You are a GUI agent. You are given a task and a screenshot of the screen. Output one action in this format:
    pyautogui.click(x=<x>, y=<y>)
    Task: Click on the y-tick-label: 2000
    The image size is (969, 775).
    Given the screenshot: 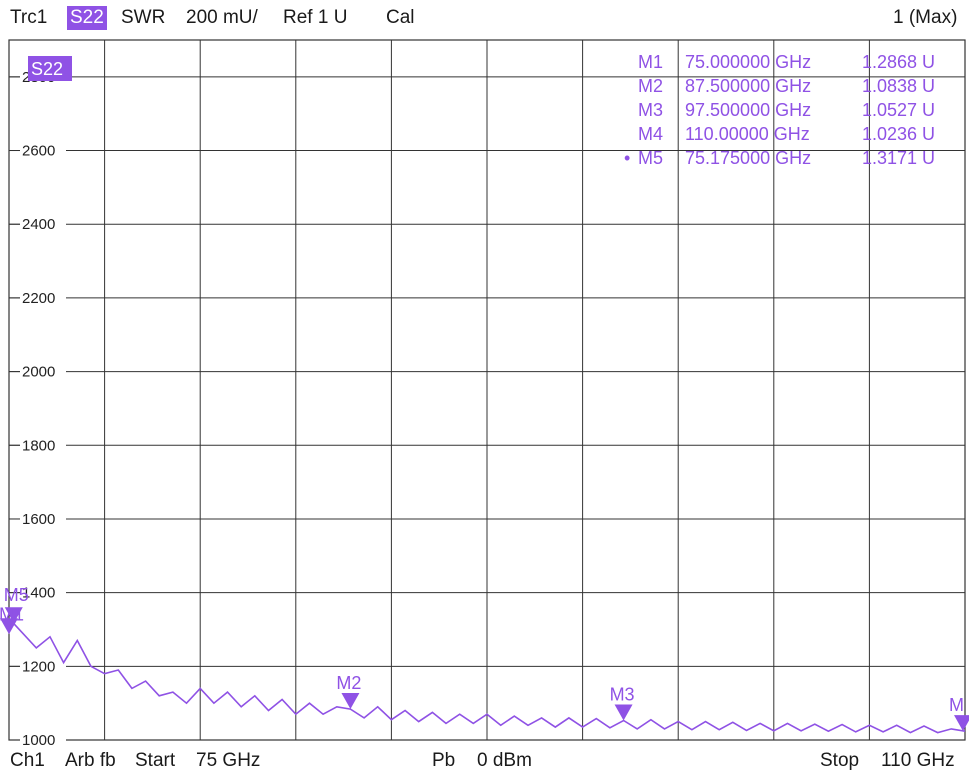 What is the action you would take?
    pyautogui.click(x=38, y=372)
    